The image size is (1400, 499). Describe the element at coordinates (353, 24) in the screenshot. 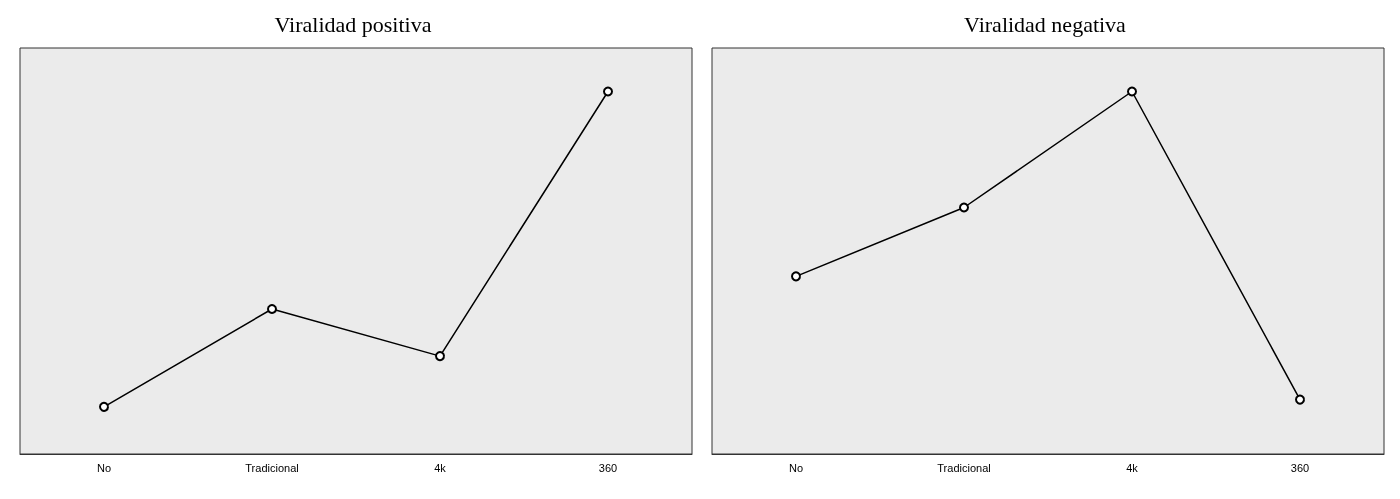

I see `chart-title: Viralidad positiva` at that location.